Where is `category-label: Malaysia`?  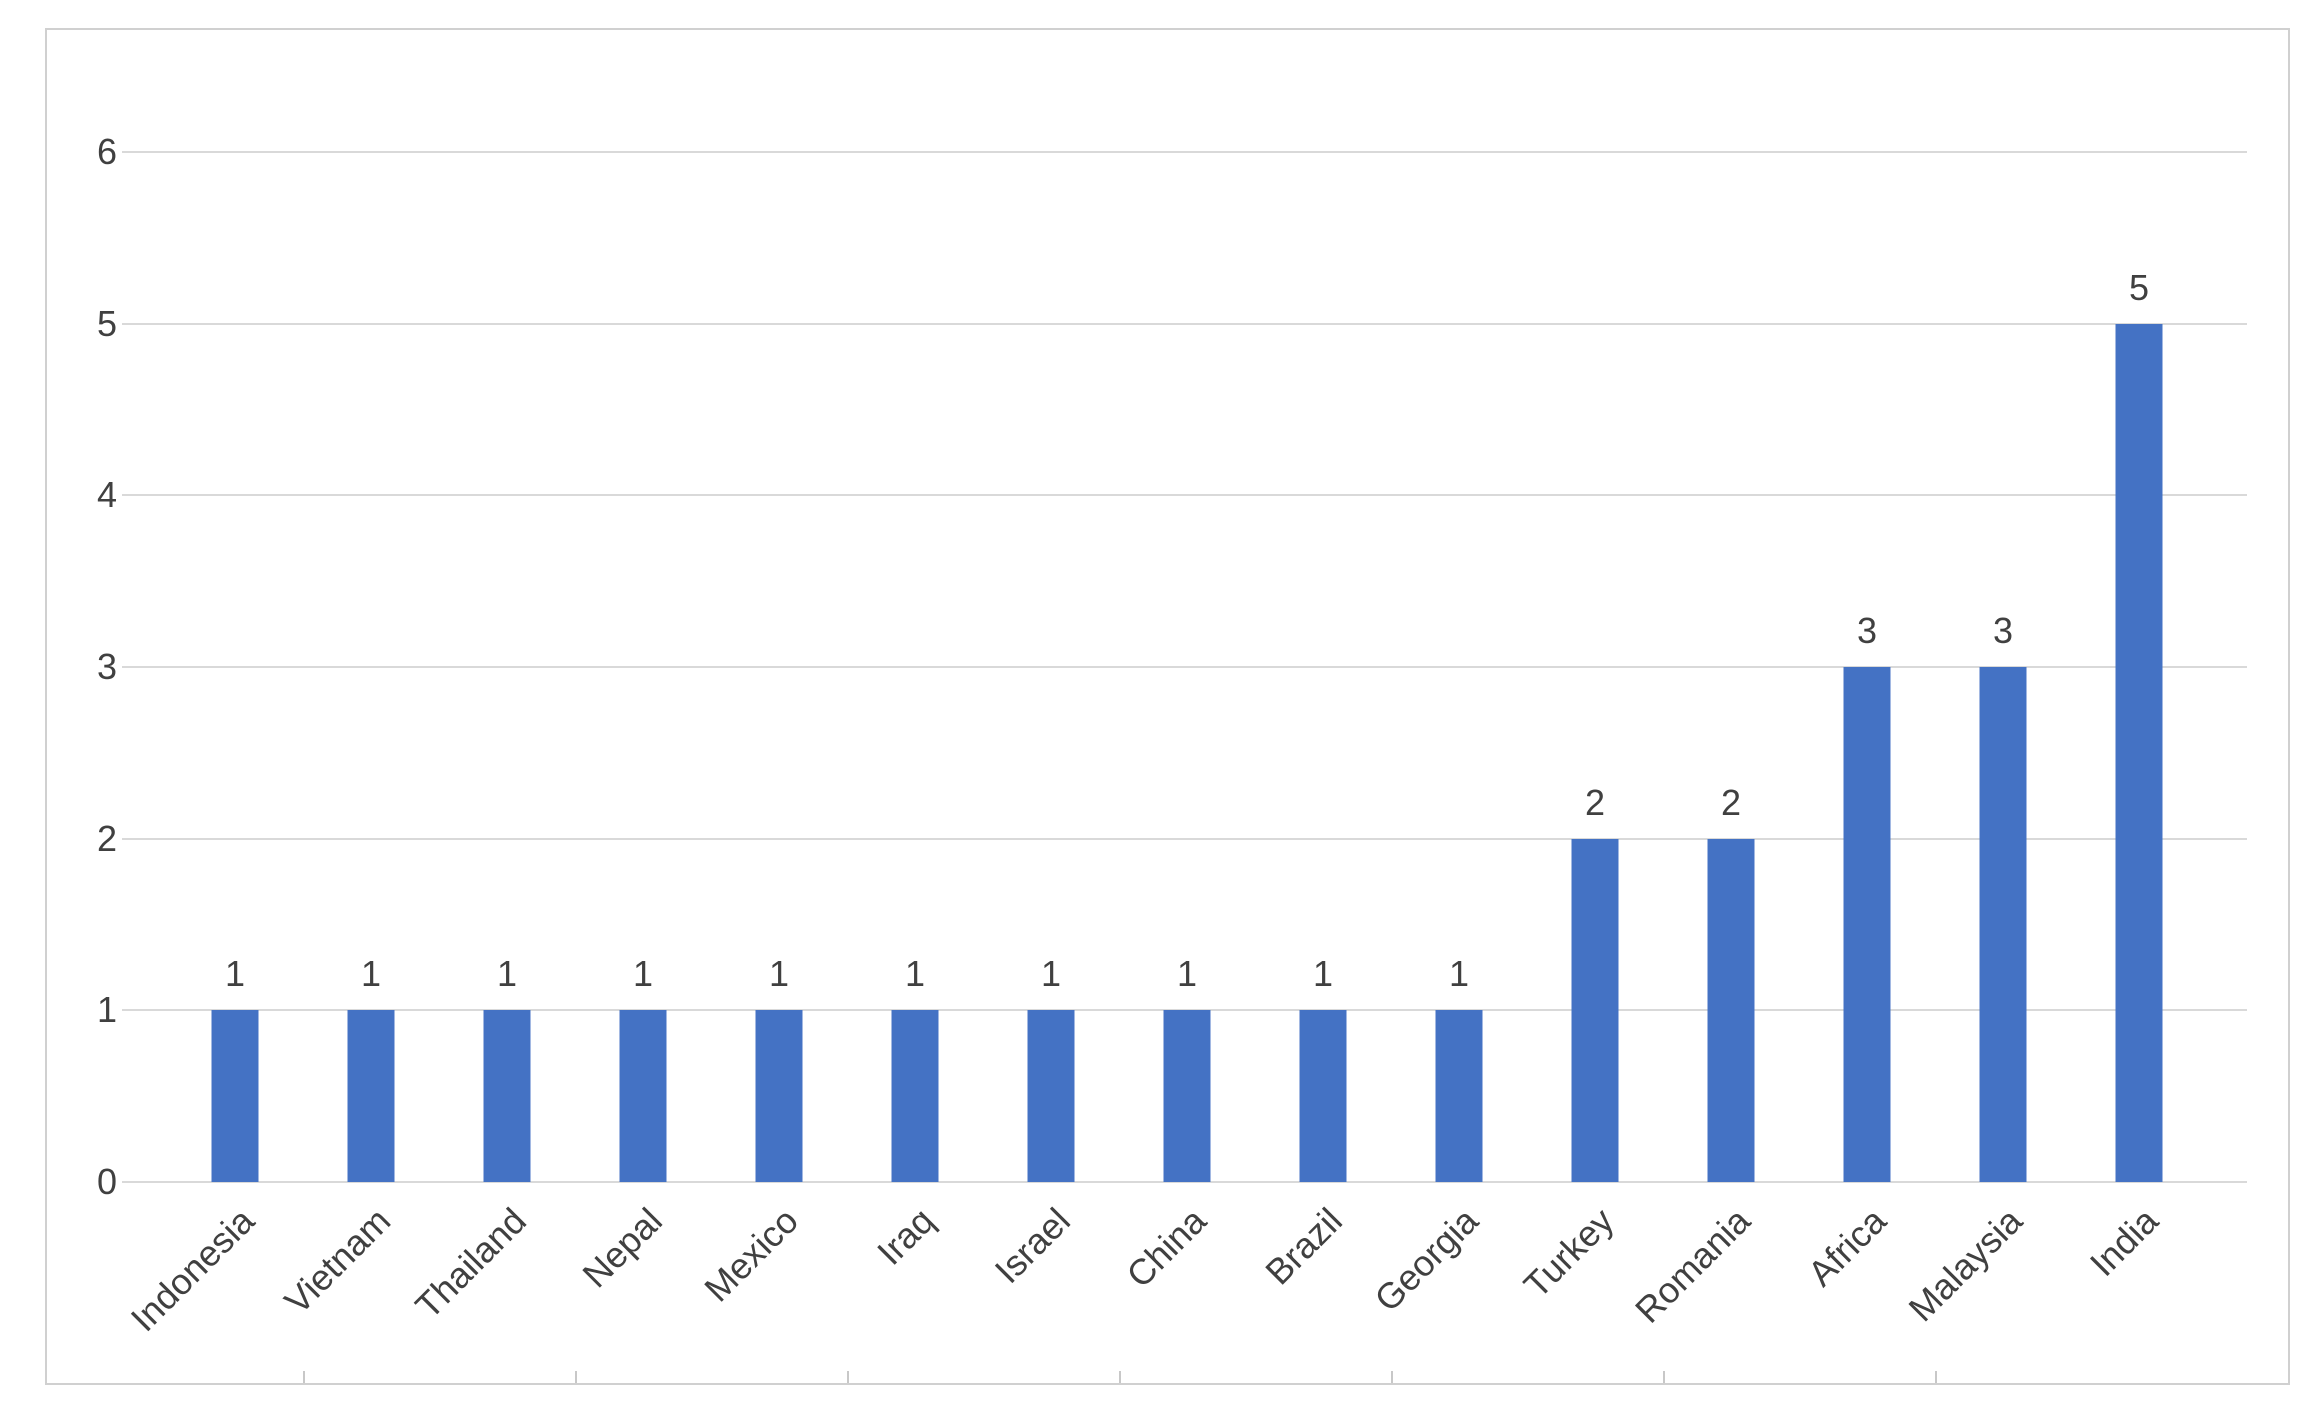 category-label: Malaysia is located at coordinates (1965, 1264).